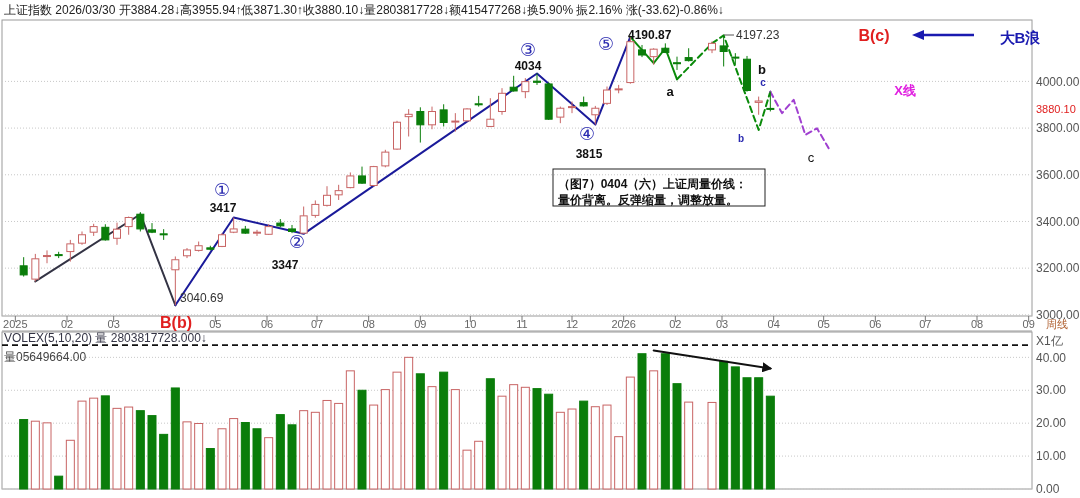  I want to click on annotation: ④, so click(587, 134).